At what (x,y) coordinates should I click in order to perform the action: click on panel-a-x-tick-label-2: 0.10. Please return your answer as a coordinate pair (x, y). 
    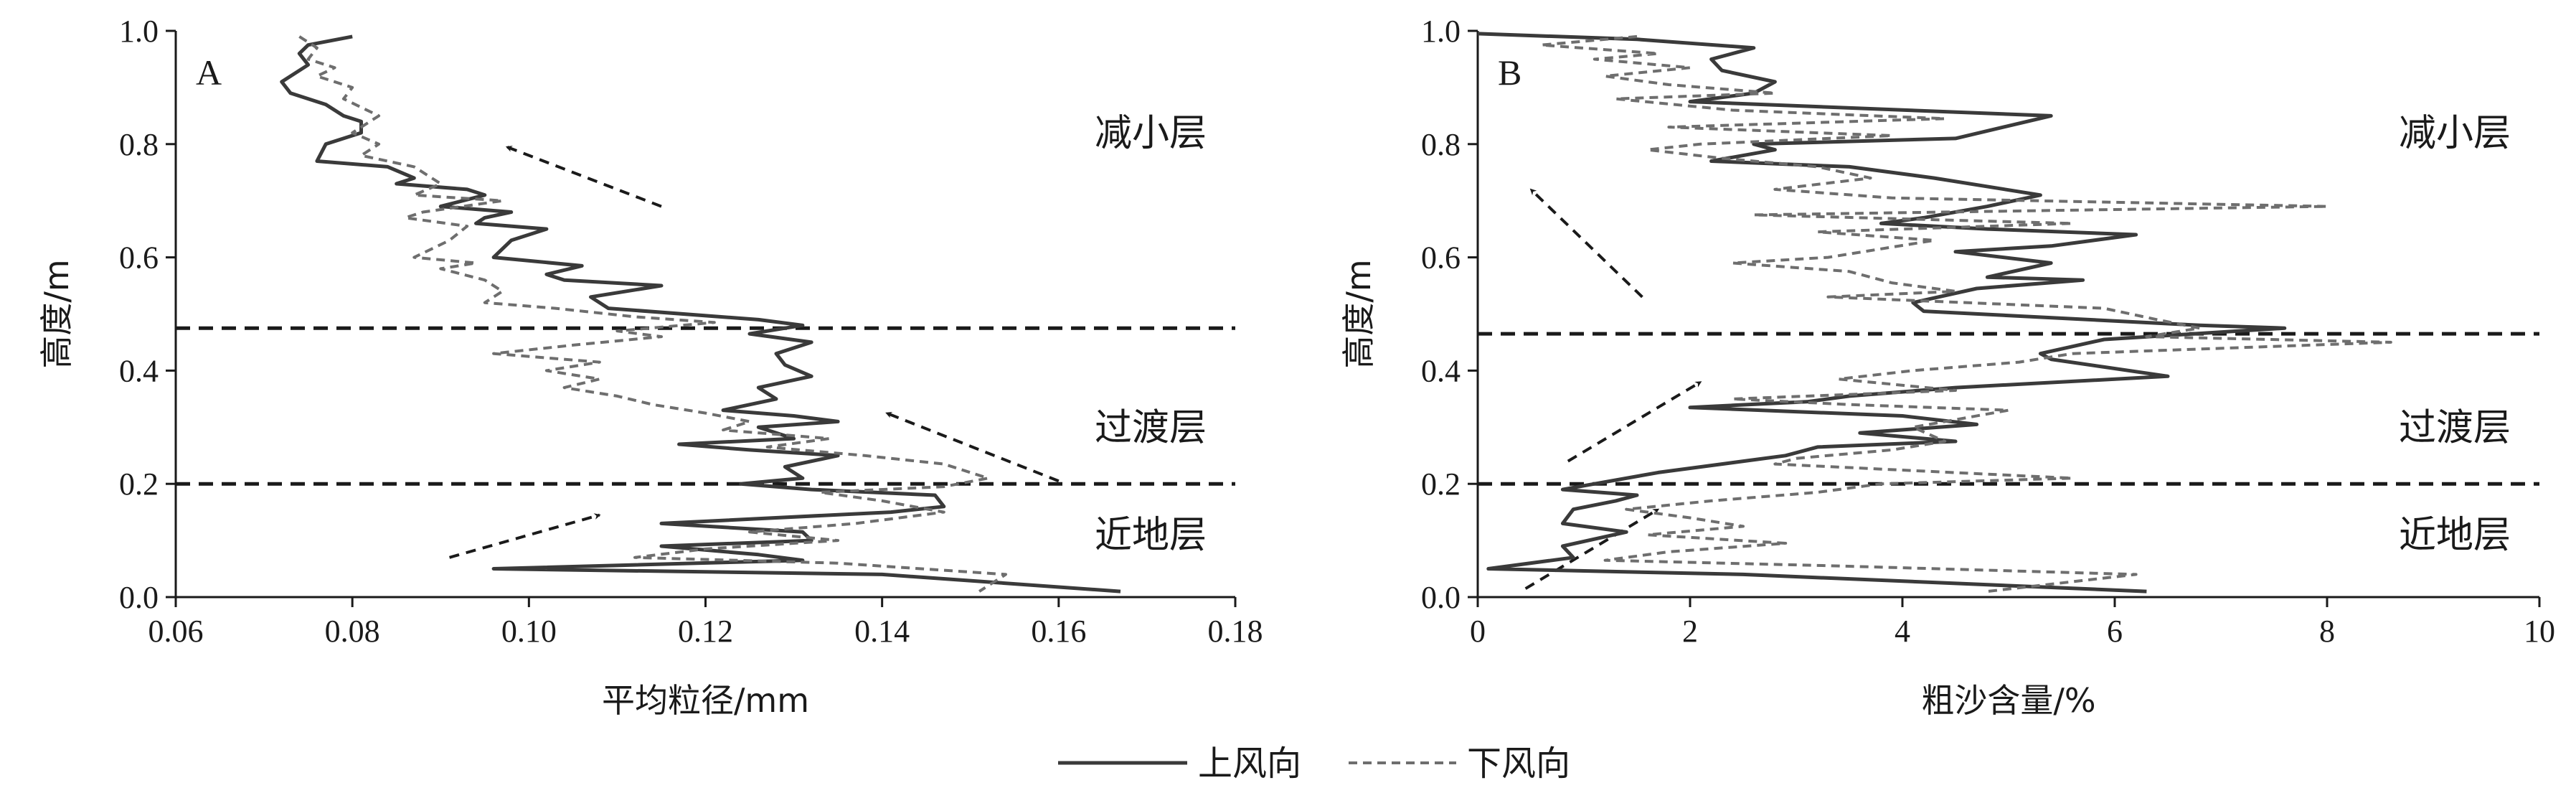
    Looking at the image, I should click on (529, 631).